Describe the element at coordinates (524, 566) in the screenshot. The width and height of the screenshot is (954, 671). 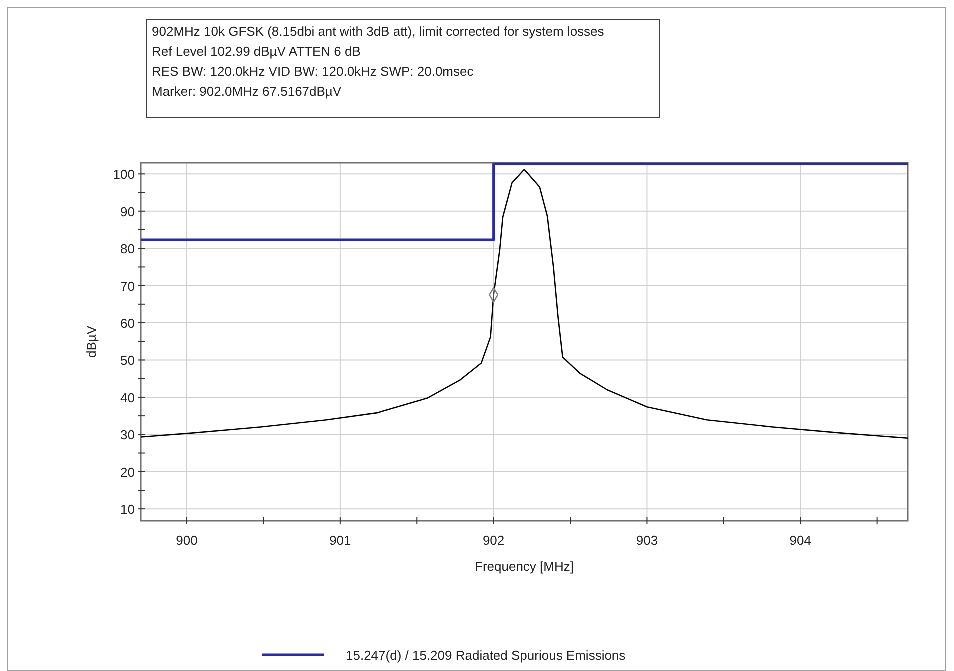
I see `x-axis-title: Frequency [MHz]` at that location.